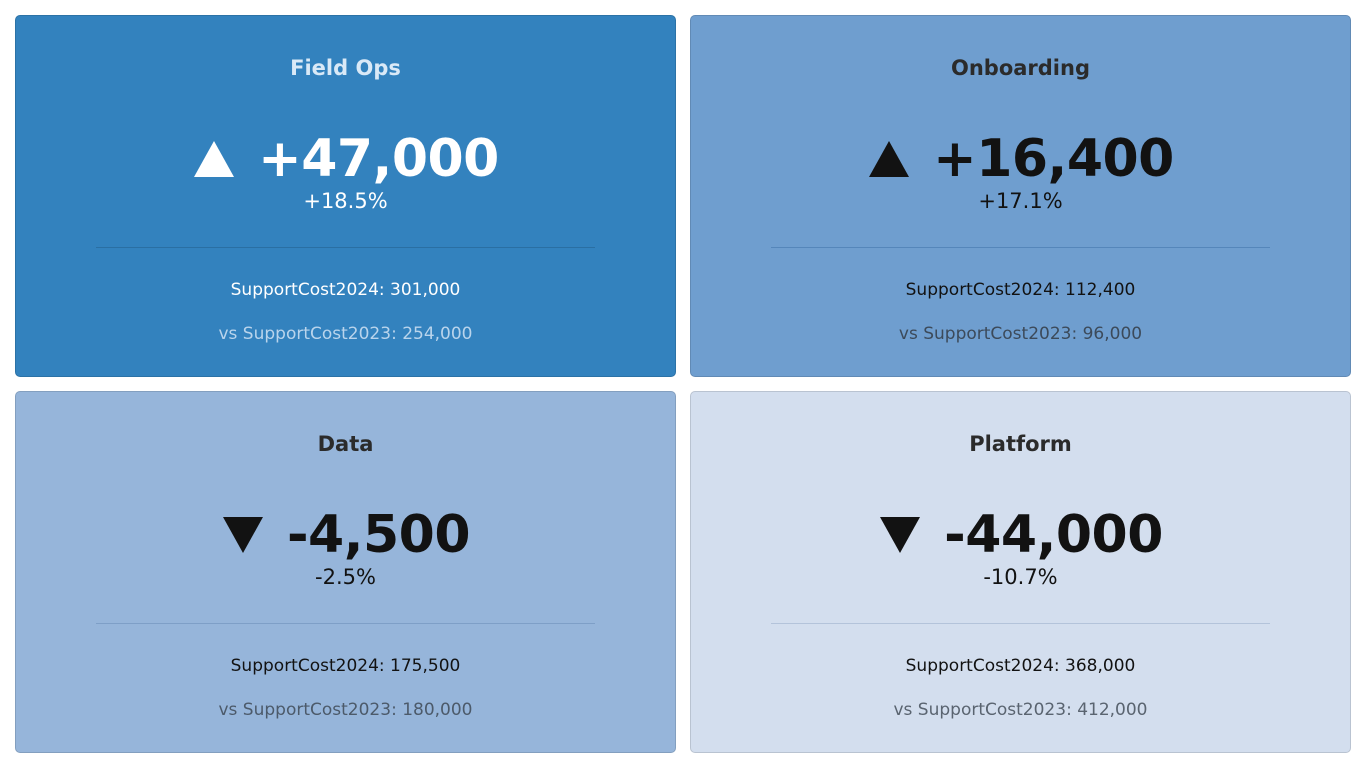 The height and width of the screenshot is (768, 1366). What do you see at coordinates (1020, 710) in the screenshot?
I see `card-previous-value: vs SupportCost2023: 412,000` at bounding box center [1020, 710].